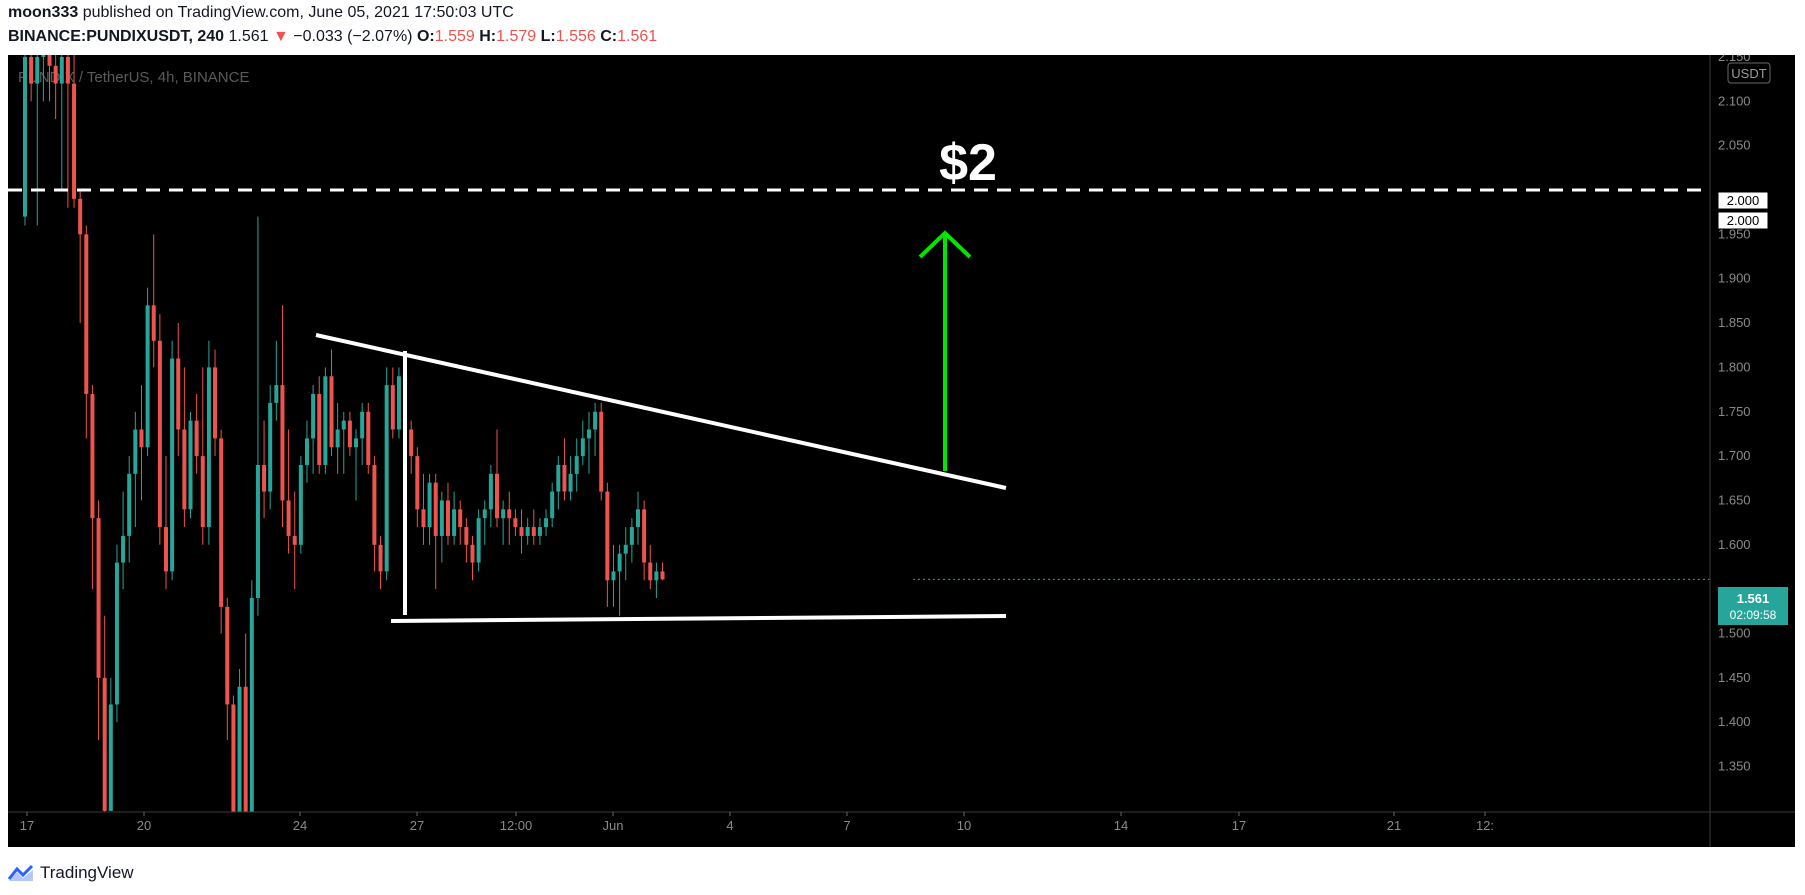 The width and height of the screenshot is (1805, 895). I want to click on time-tick-label: Jun, so click(613, 825).